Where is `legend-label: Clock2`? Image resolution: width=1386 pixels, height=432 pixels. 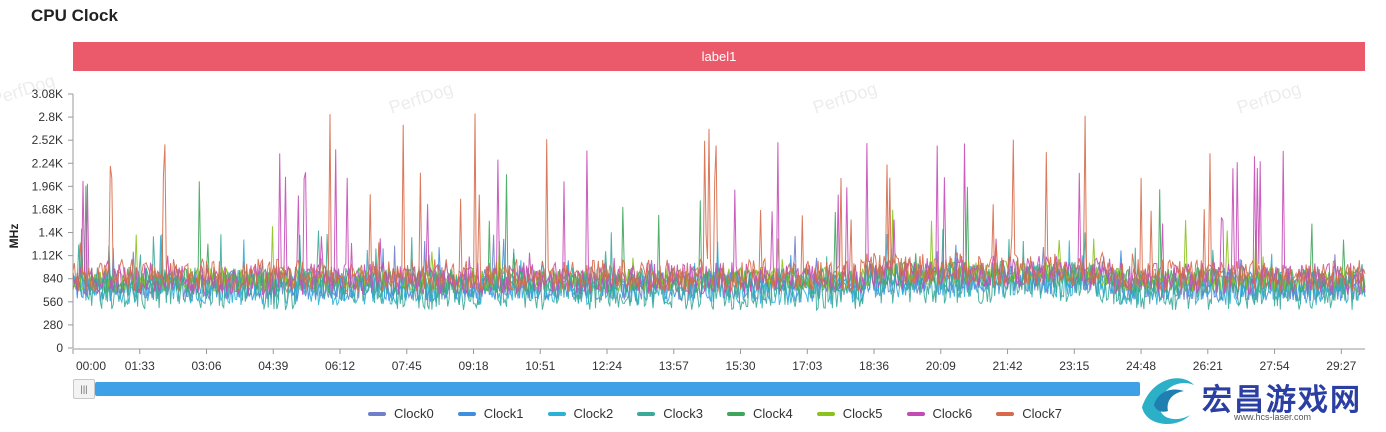
legend-label: Clock2 is located at coordinates (593, 413).